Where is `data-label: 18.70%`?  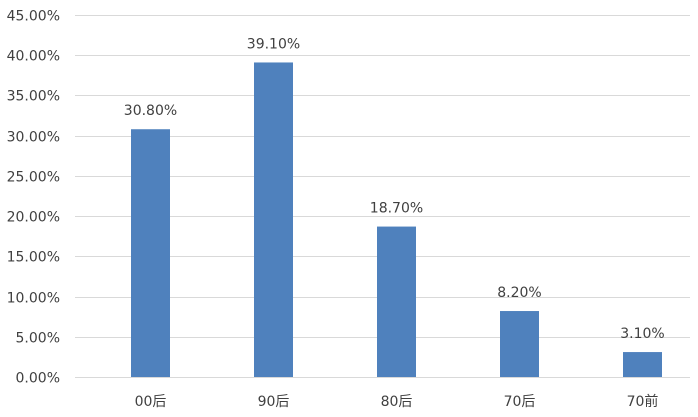 data-label: 18.70% is located at coordinates (396, 209).